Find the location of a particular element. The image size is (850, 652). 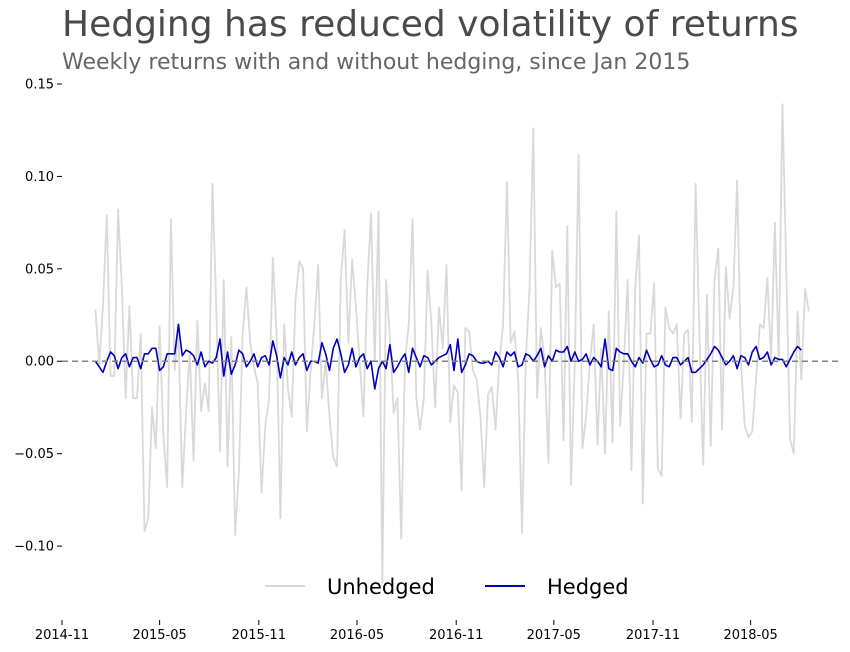

y-tick-label: 0.05 is located at coordinates (39, 269).